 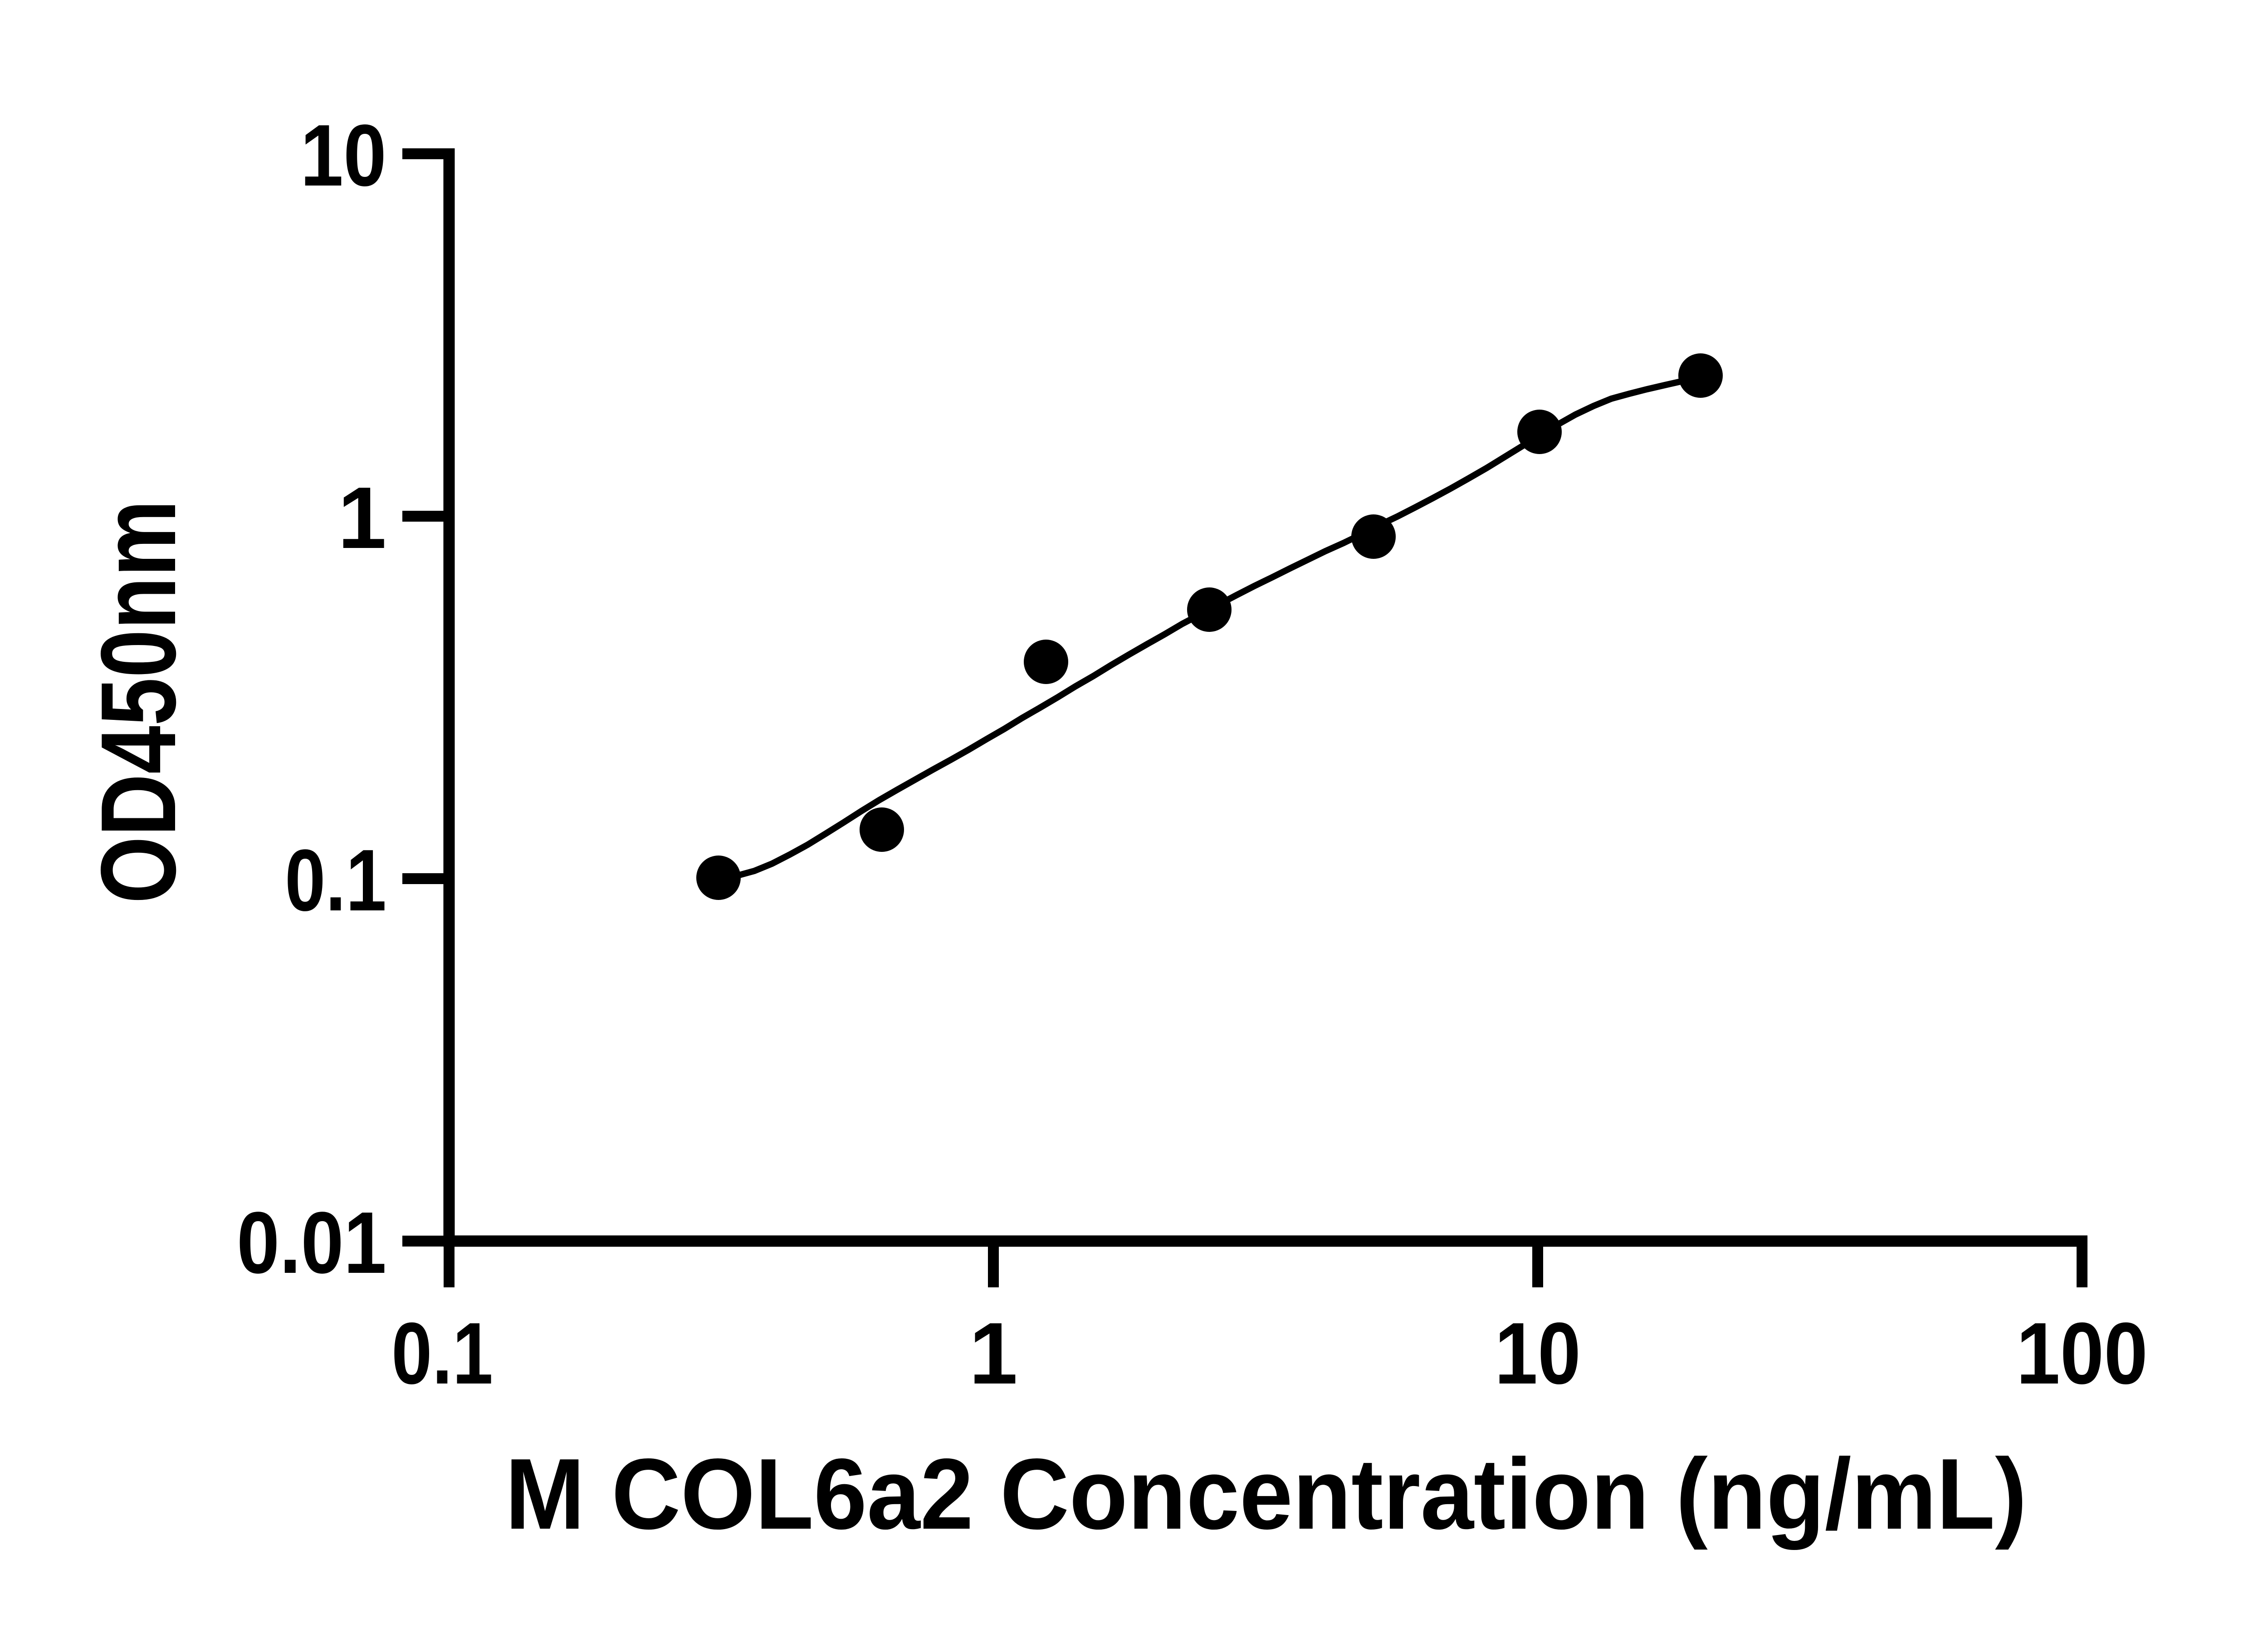 I want to click on svg-text: 0.01, so click(x=311, y=1242).